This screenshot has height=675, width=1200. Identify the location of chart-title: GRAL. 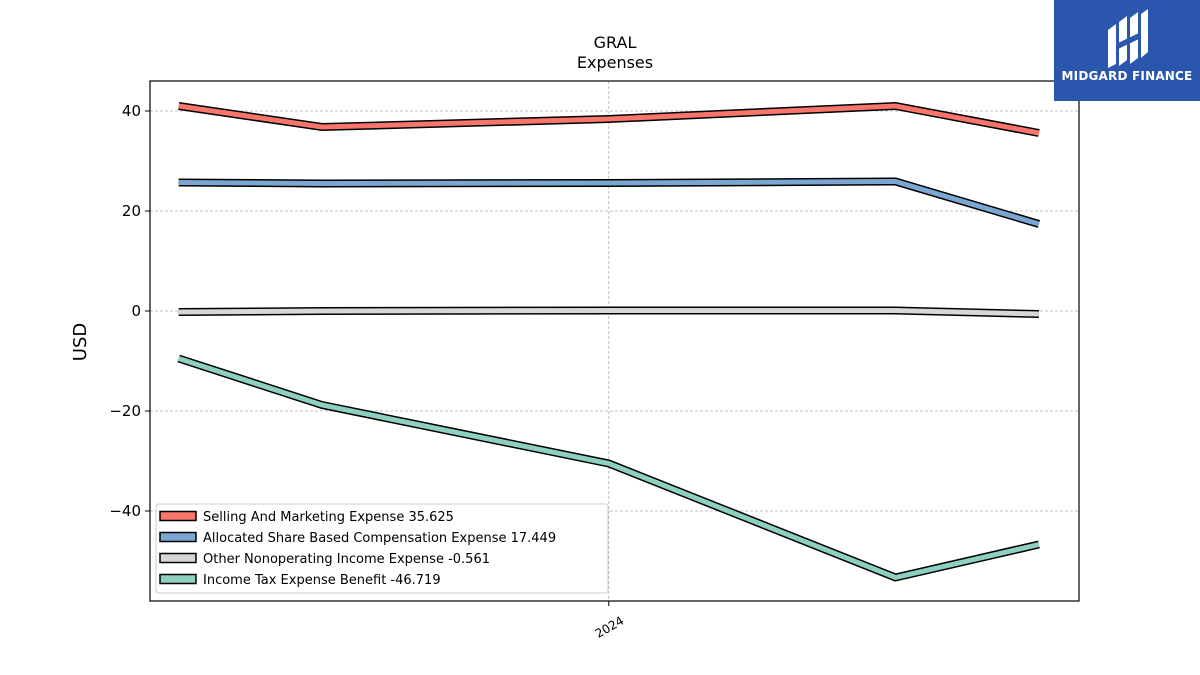
(615, 42).